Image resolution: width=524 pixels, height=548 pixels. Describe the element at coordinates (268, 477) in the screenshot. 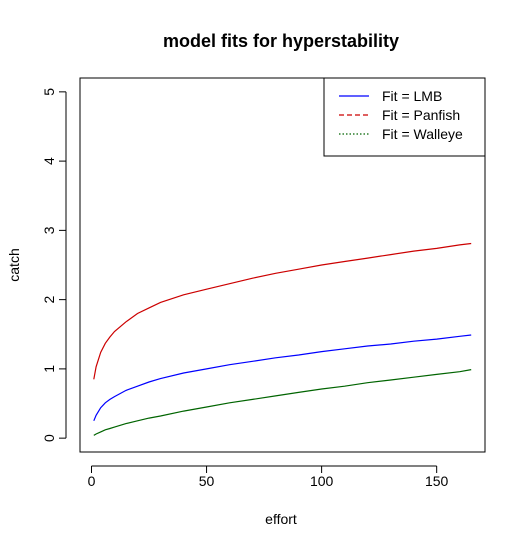

I see `x-axis: 0 50 100 150` at that location.